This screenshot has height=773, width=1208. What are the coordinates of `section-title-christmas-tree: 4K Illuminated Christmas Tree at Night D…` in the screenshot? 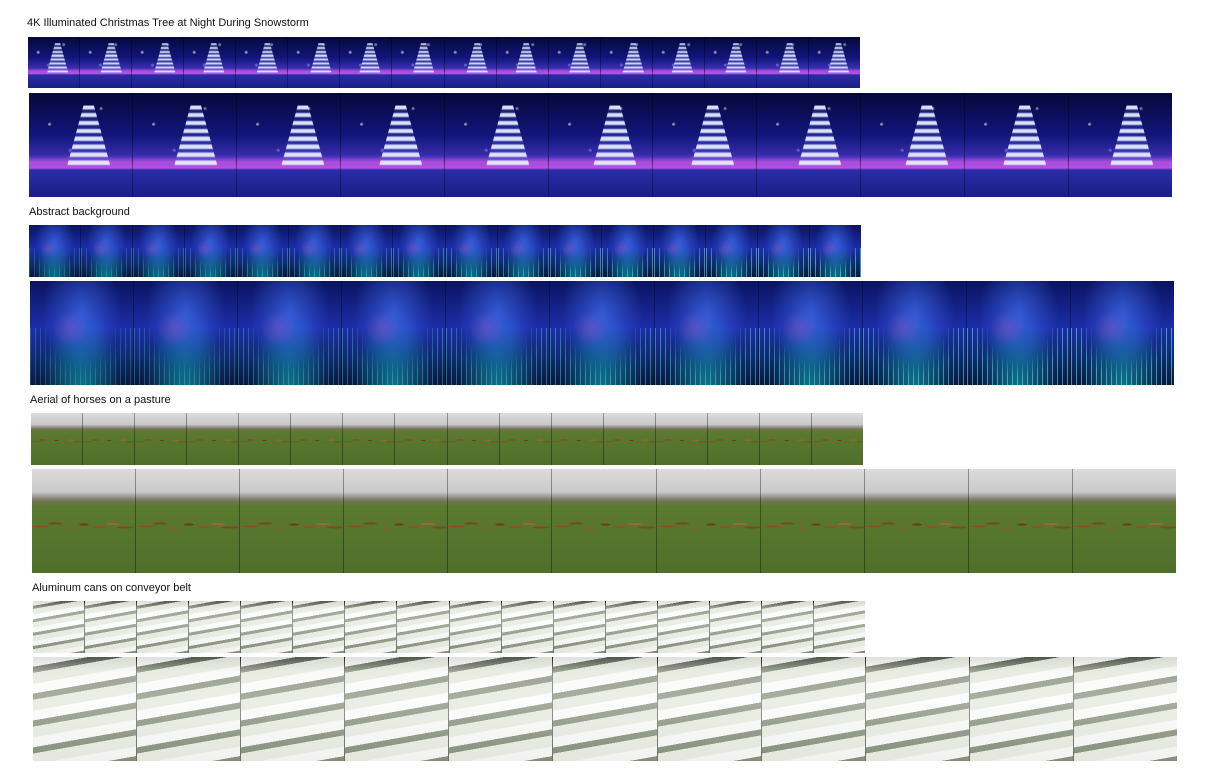 It's located at (168, 23).